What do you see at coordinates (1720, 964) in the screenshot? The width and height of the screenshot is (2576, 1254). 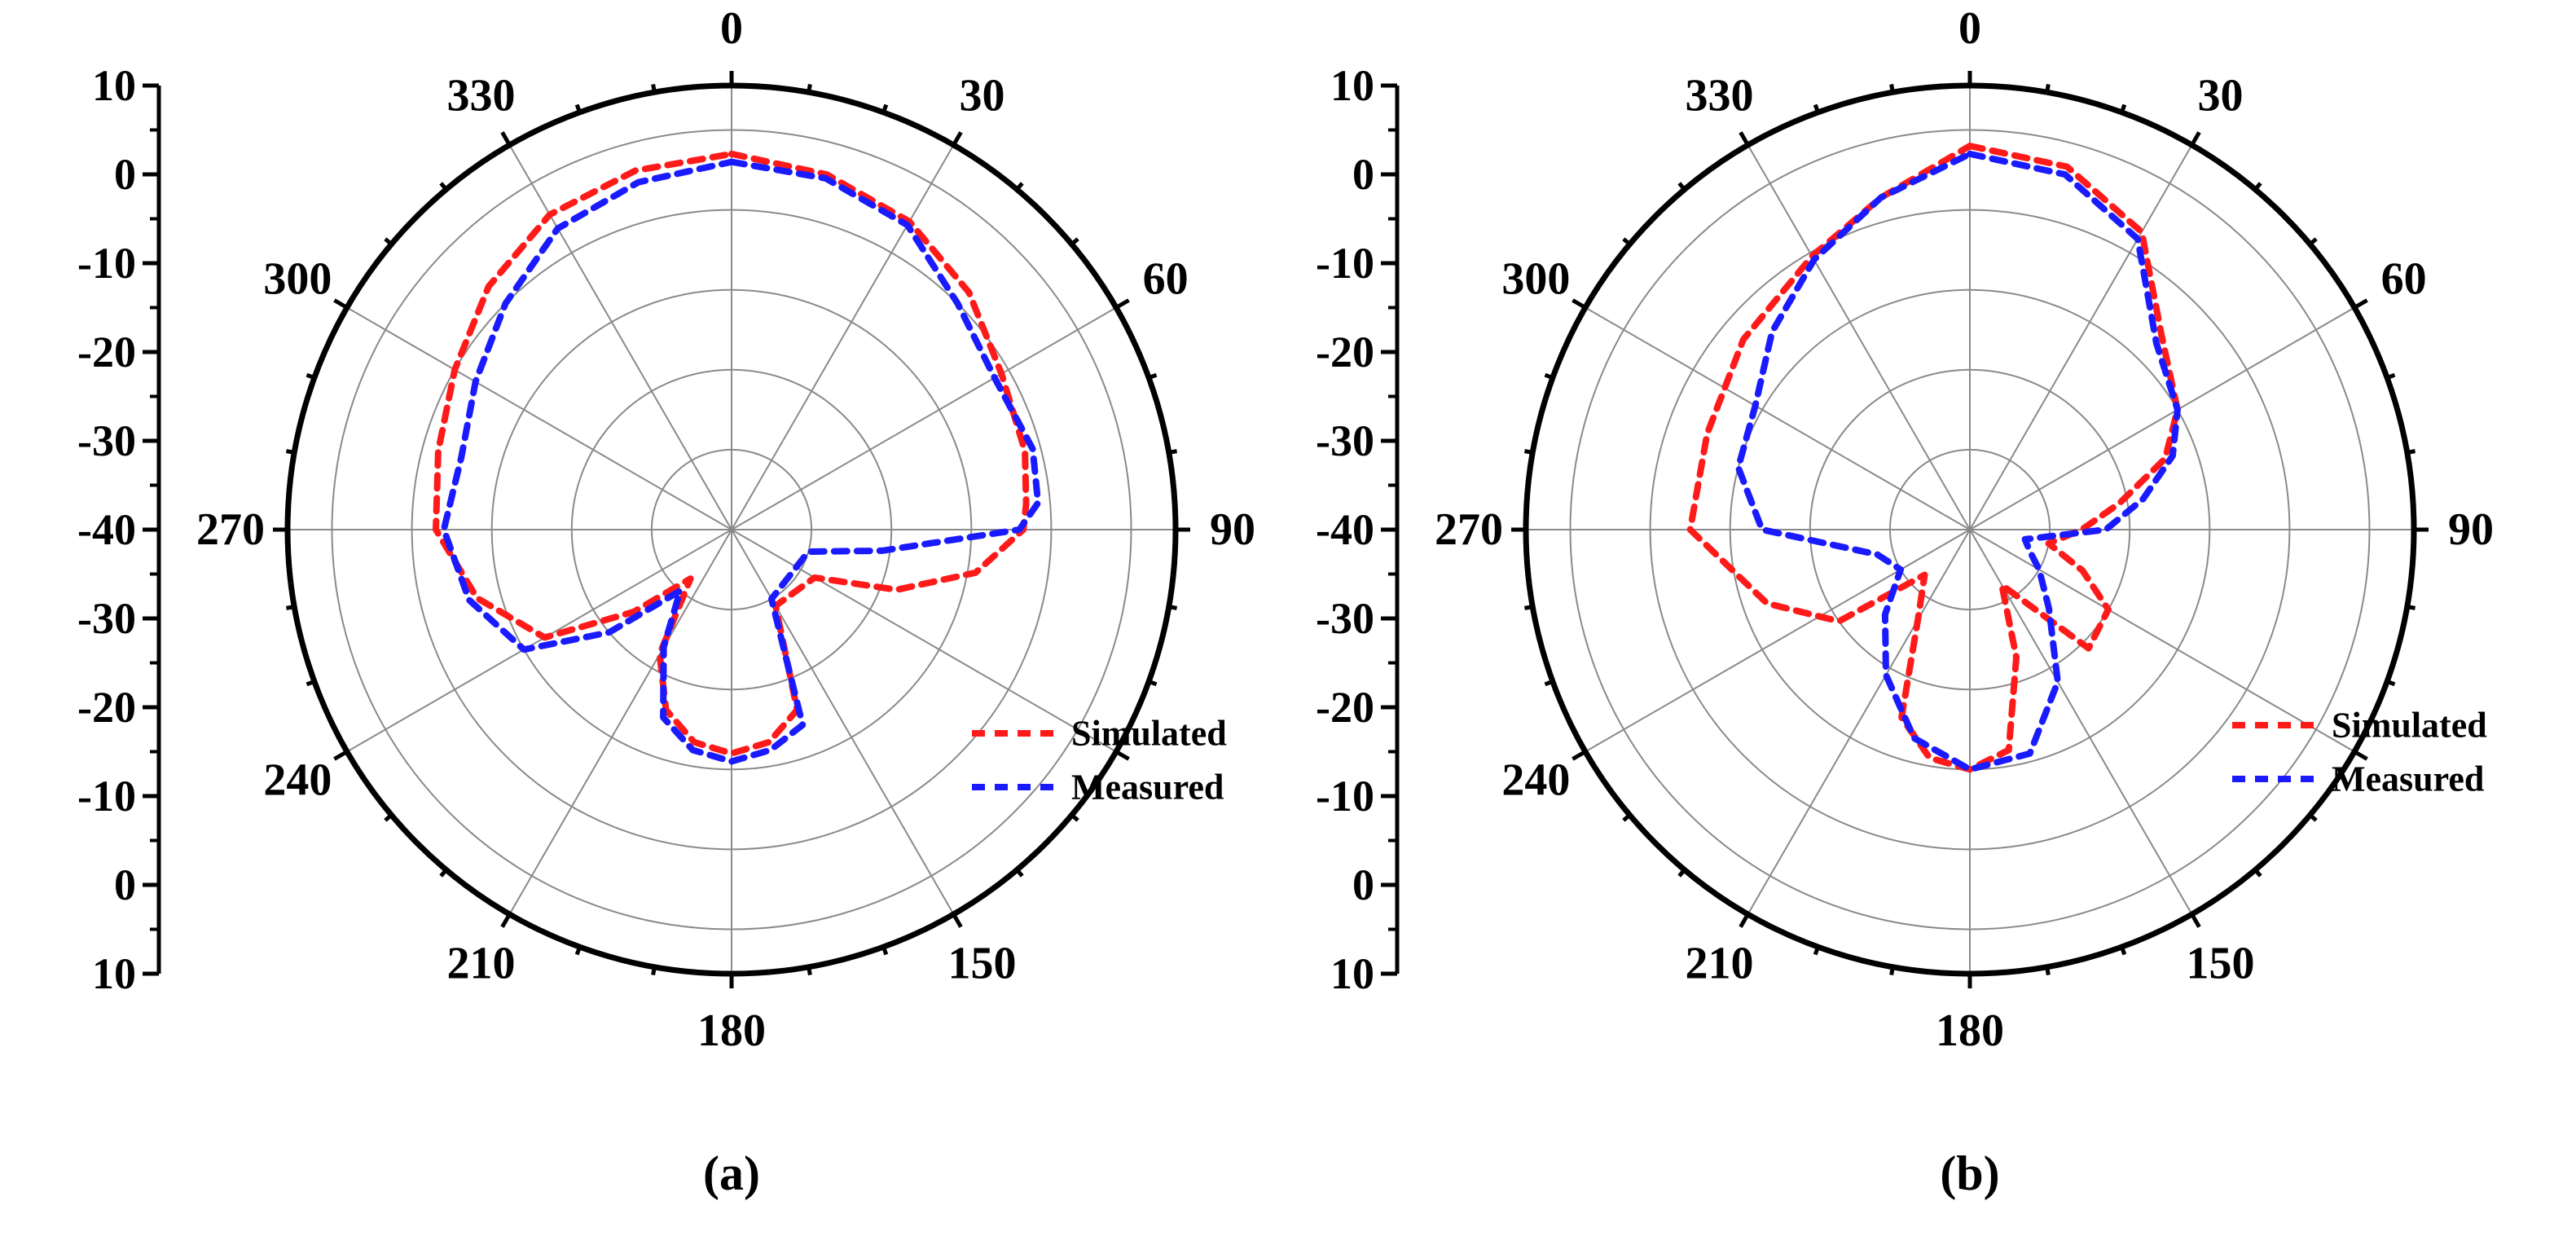 I see `angle-label-210: 210` at bounding box center [1720, 964].